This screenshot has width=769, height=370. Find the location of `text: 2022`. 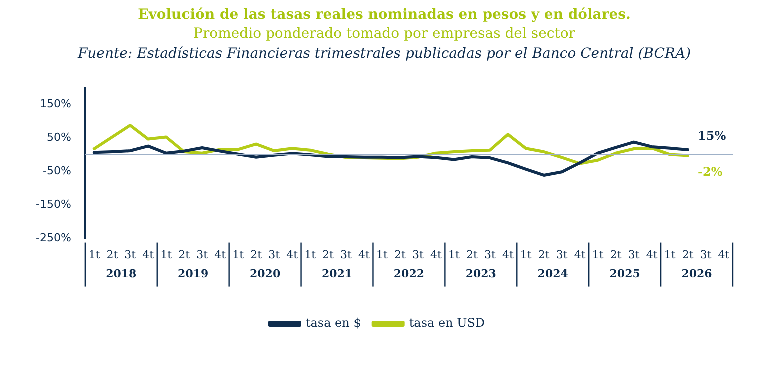

text: 2022 is located at coordinates (409, 274).